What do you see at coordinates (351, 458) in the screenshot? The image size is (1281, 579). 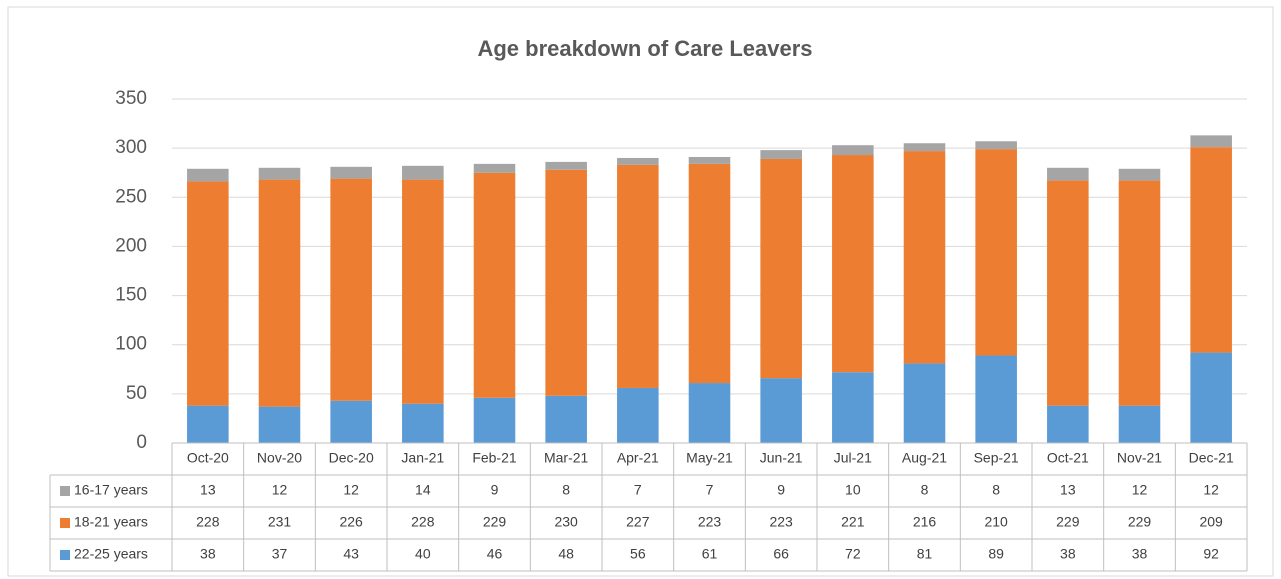 I see `x-tick-label: Dec-20` at bounding box center [351, 458].